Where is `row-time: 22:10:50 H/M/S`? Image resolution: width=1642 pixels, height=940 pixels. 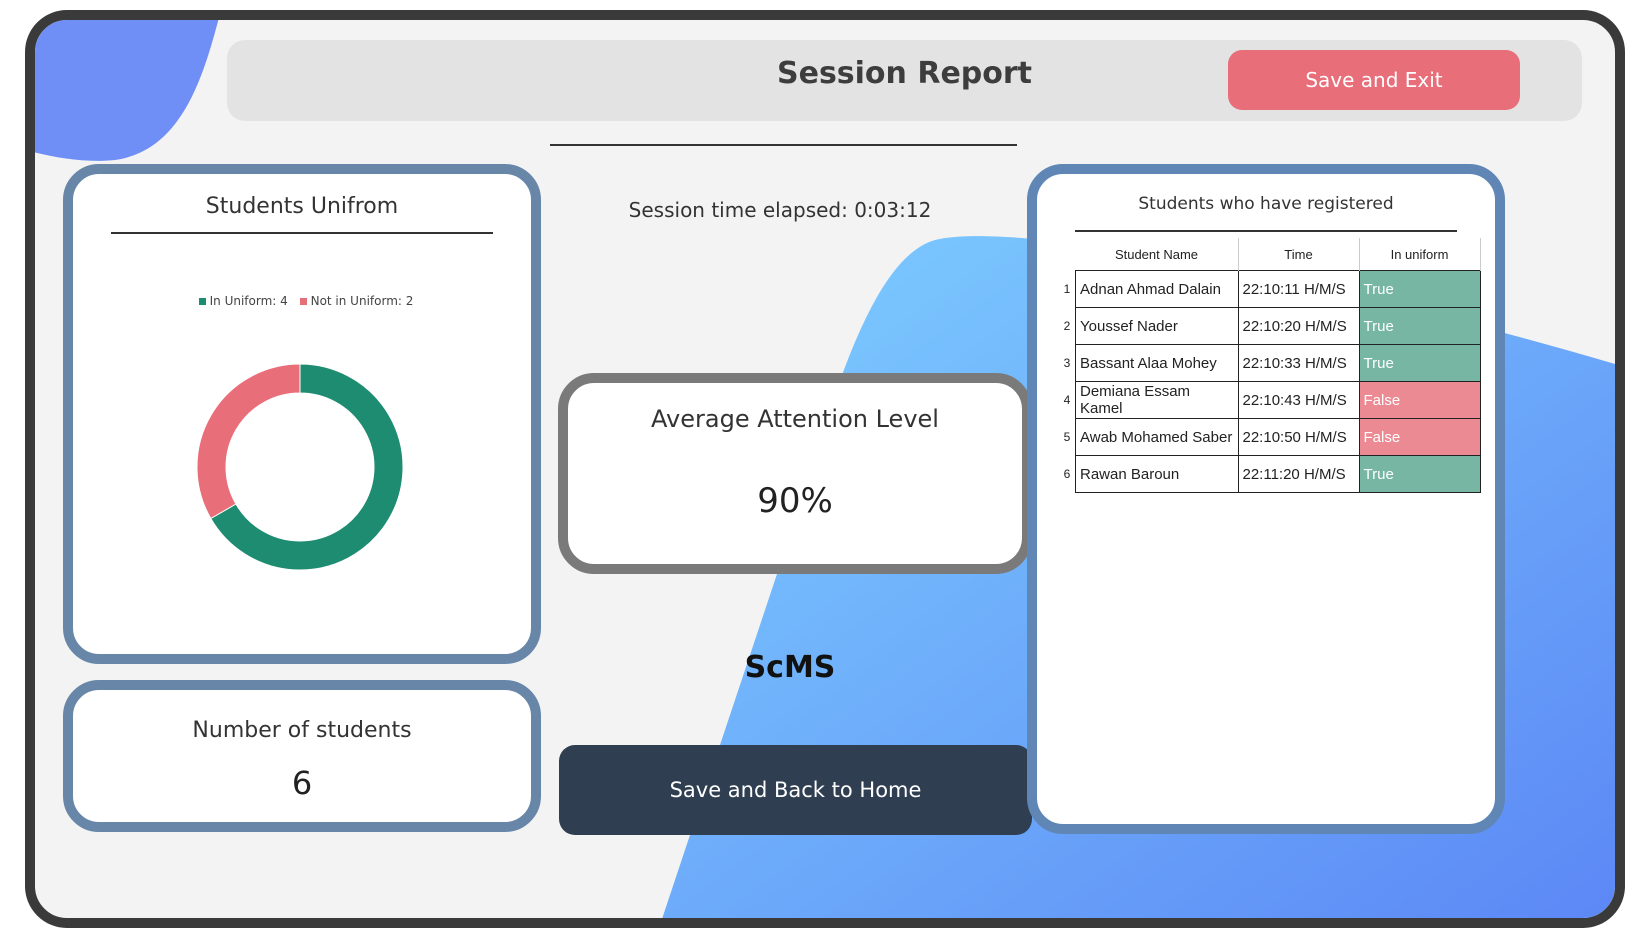
row-time: 22:10:50 H/M/S is located at coordinates (1298, 437).